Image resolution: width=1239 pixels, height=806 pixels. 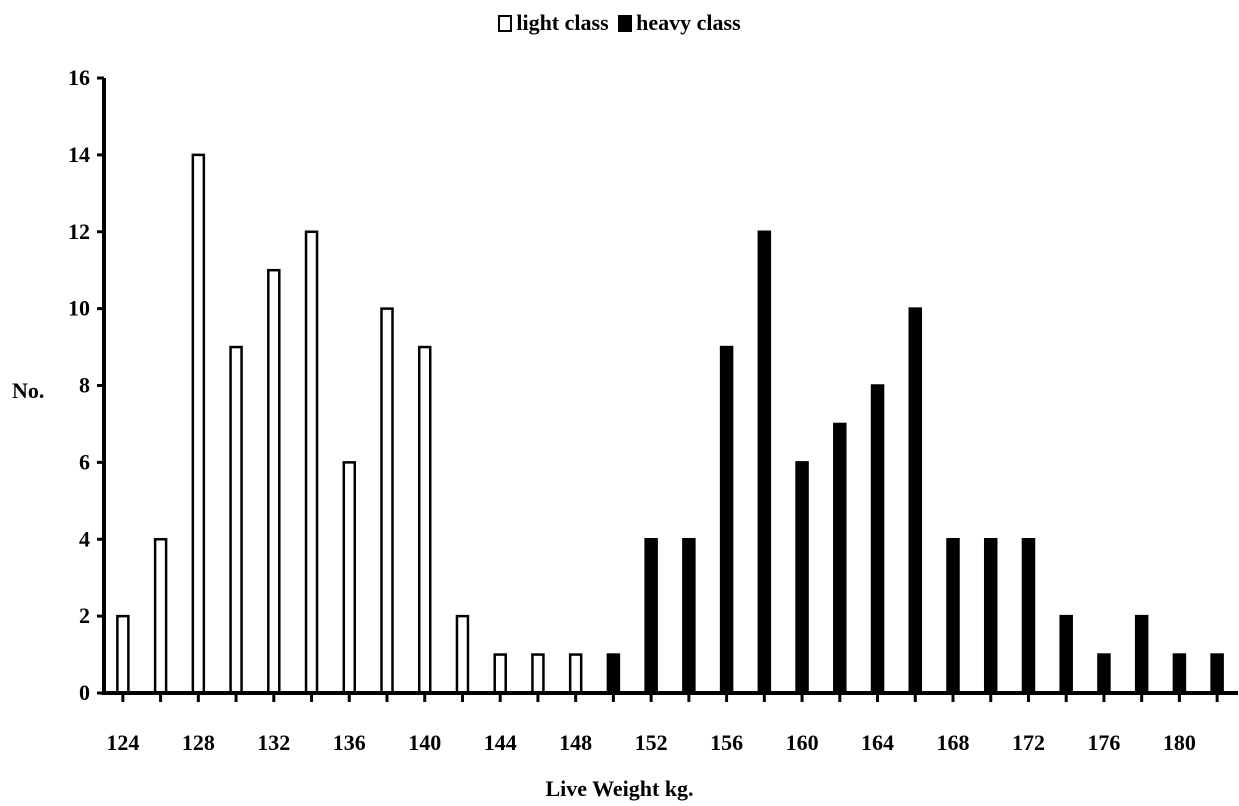 What do you see at coordinates (84, 385) in the screenshot?
I see `y-tick-label-8: 8` at bounding box center [84, 385].